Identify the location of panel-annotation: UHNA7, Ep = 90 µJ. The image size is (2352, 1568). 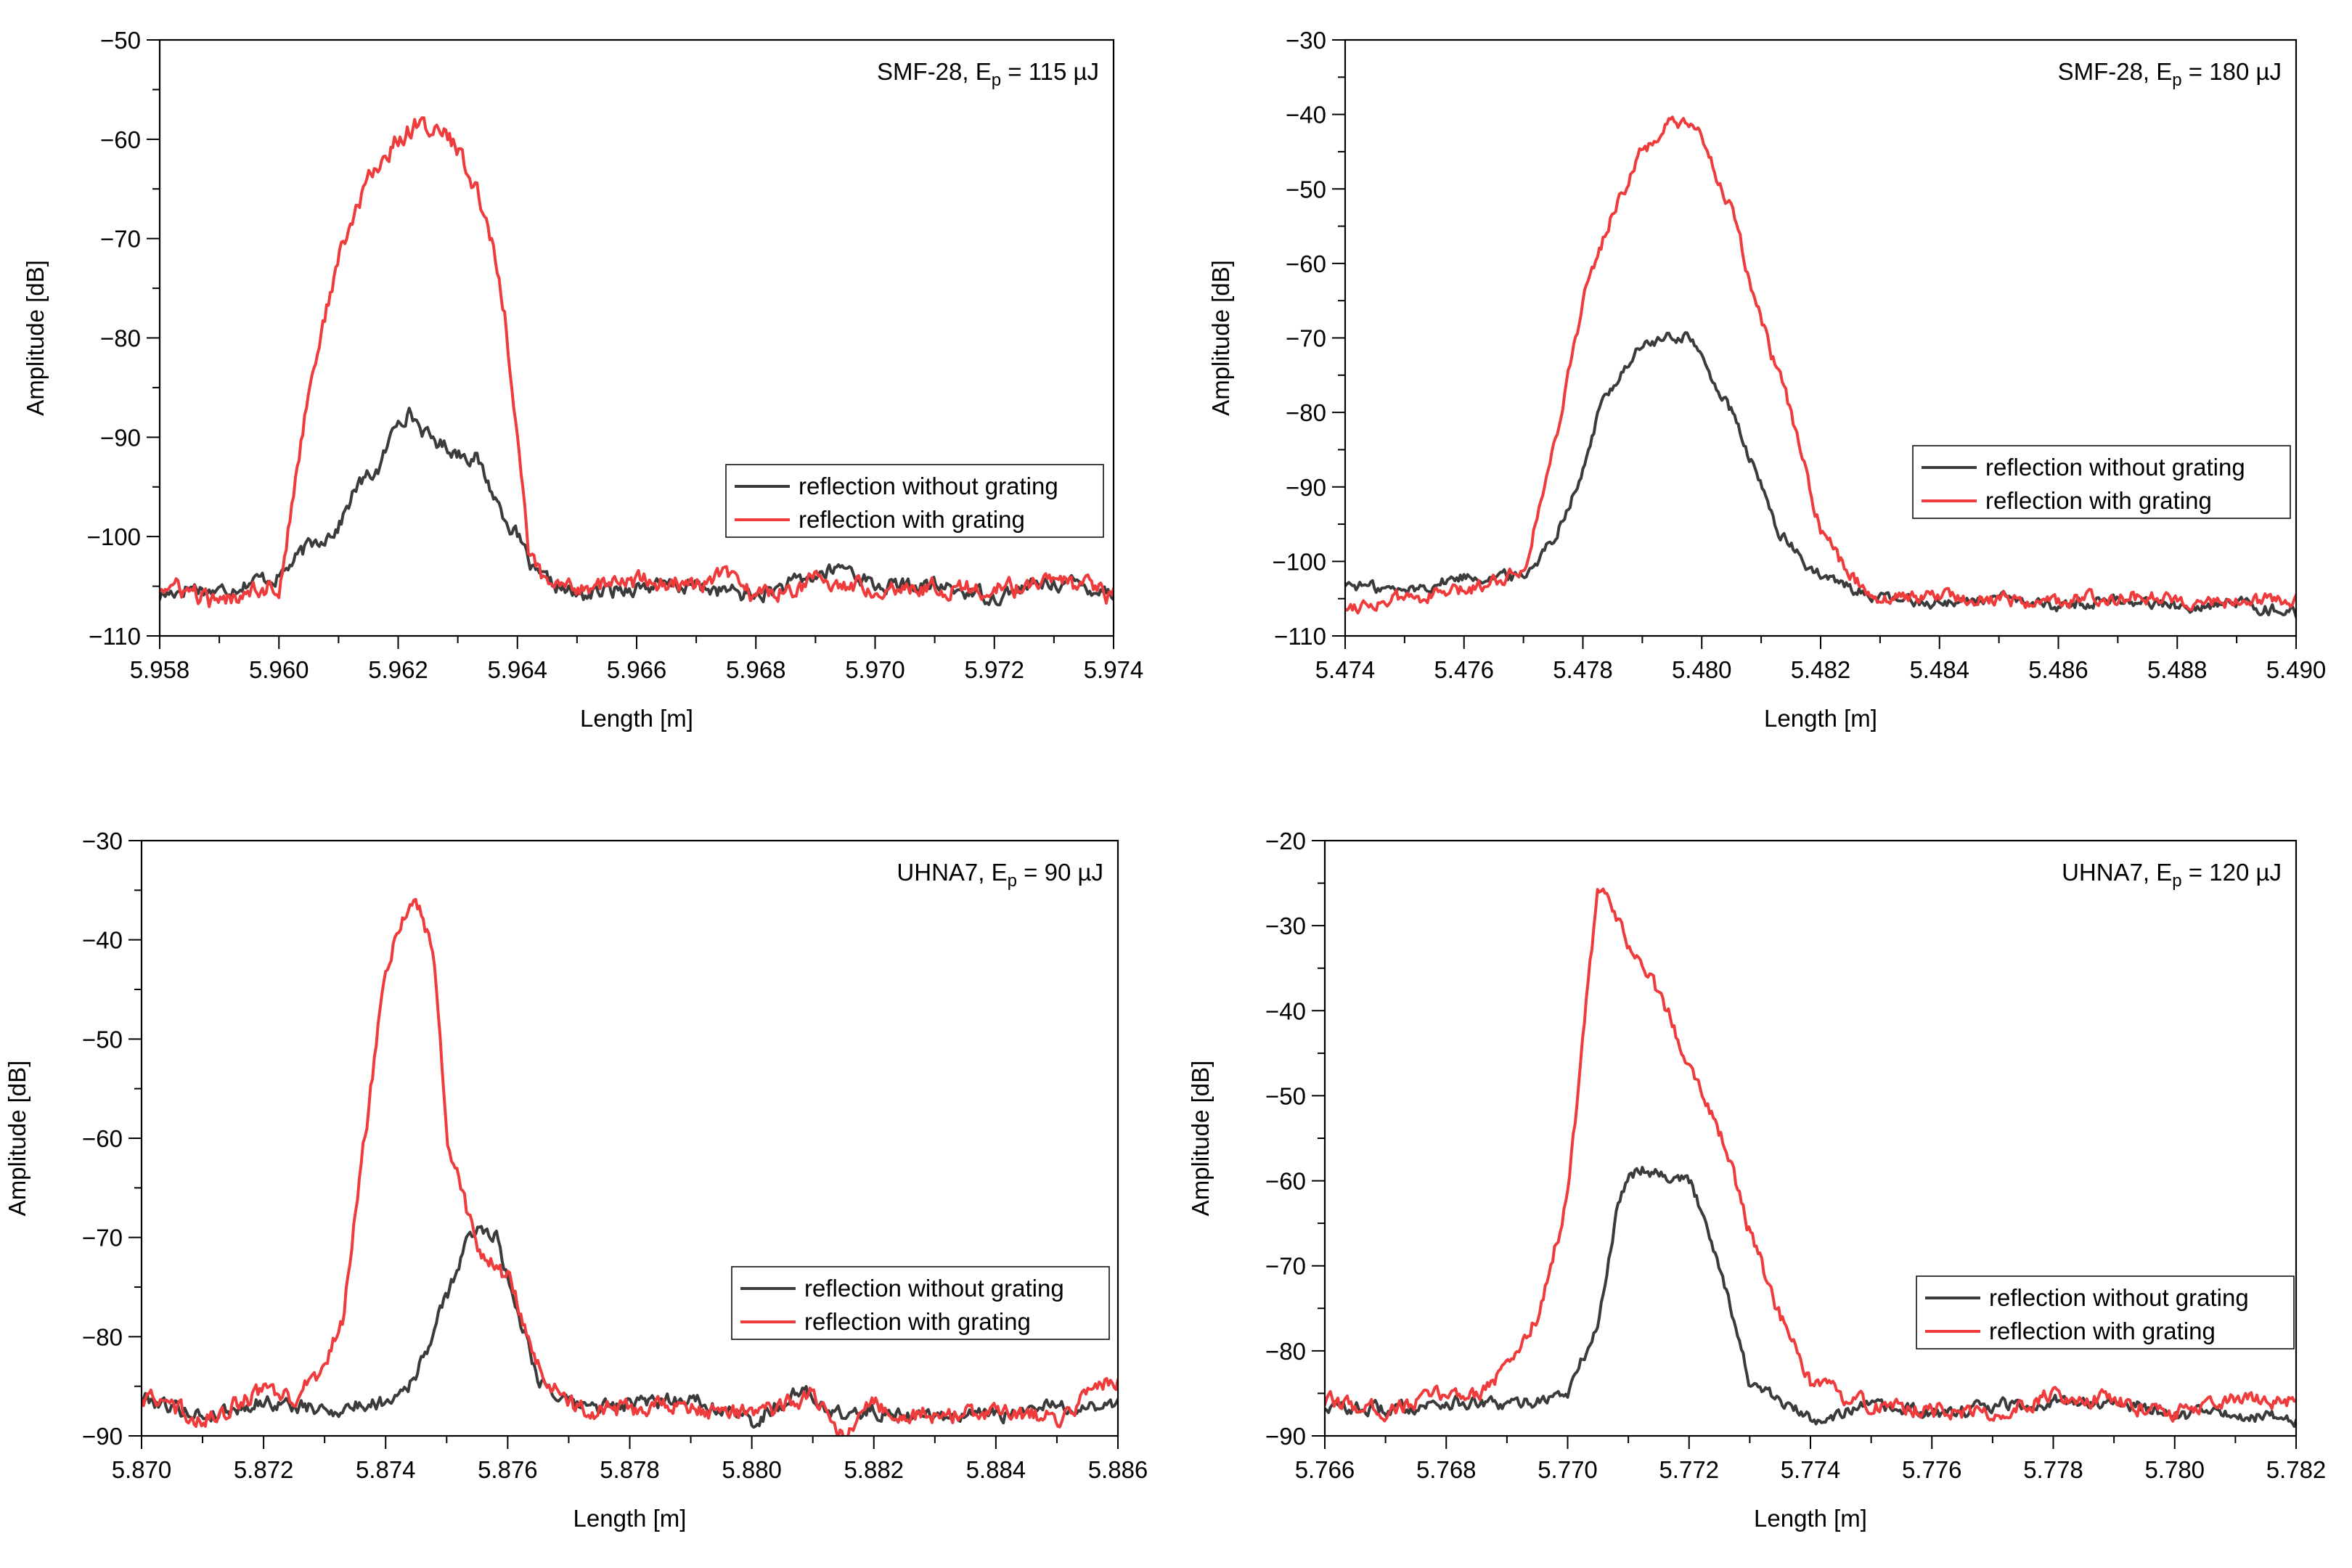
(1000, 875).